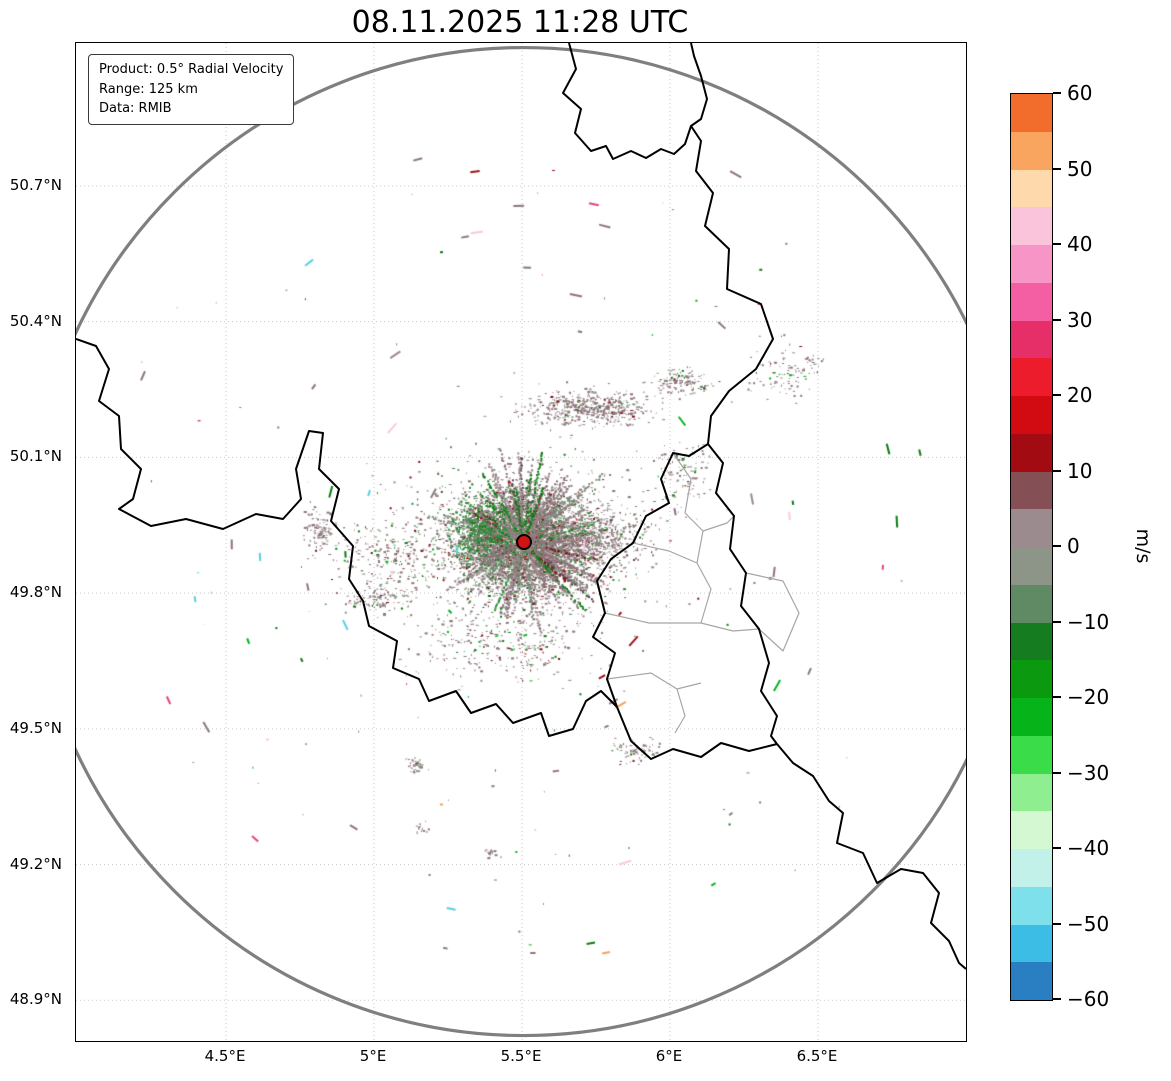 The image size is (1171, 1081). I want to click on x-tick-label: 5°E, so click(373, 1056).